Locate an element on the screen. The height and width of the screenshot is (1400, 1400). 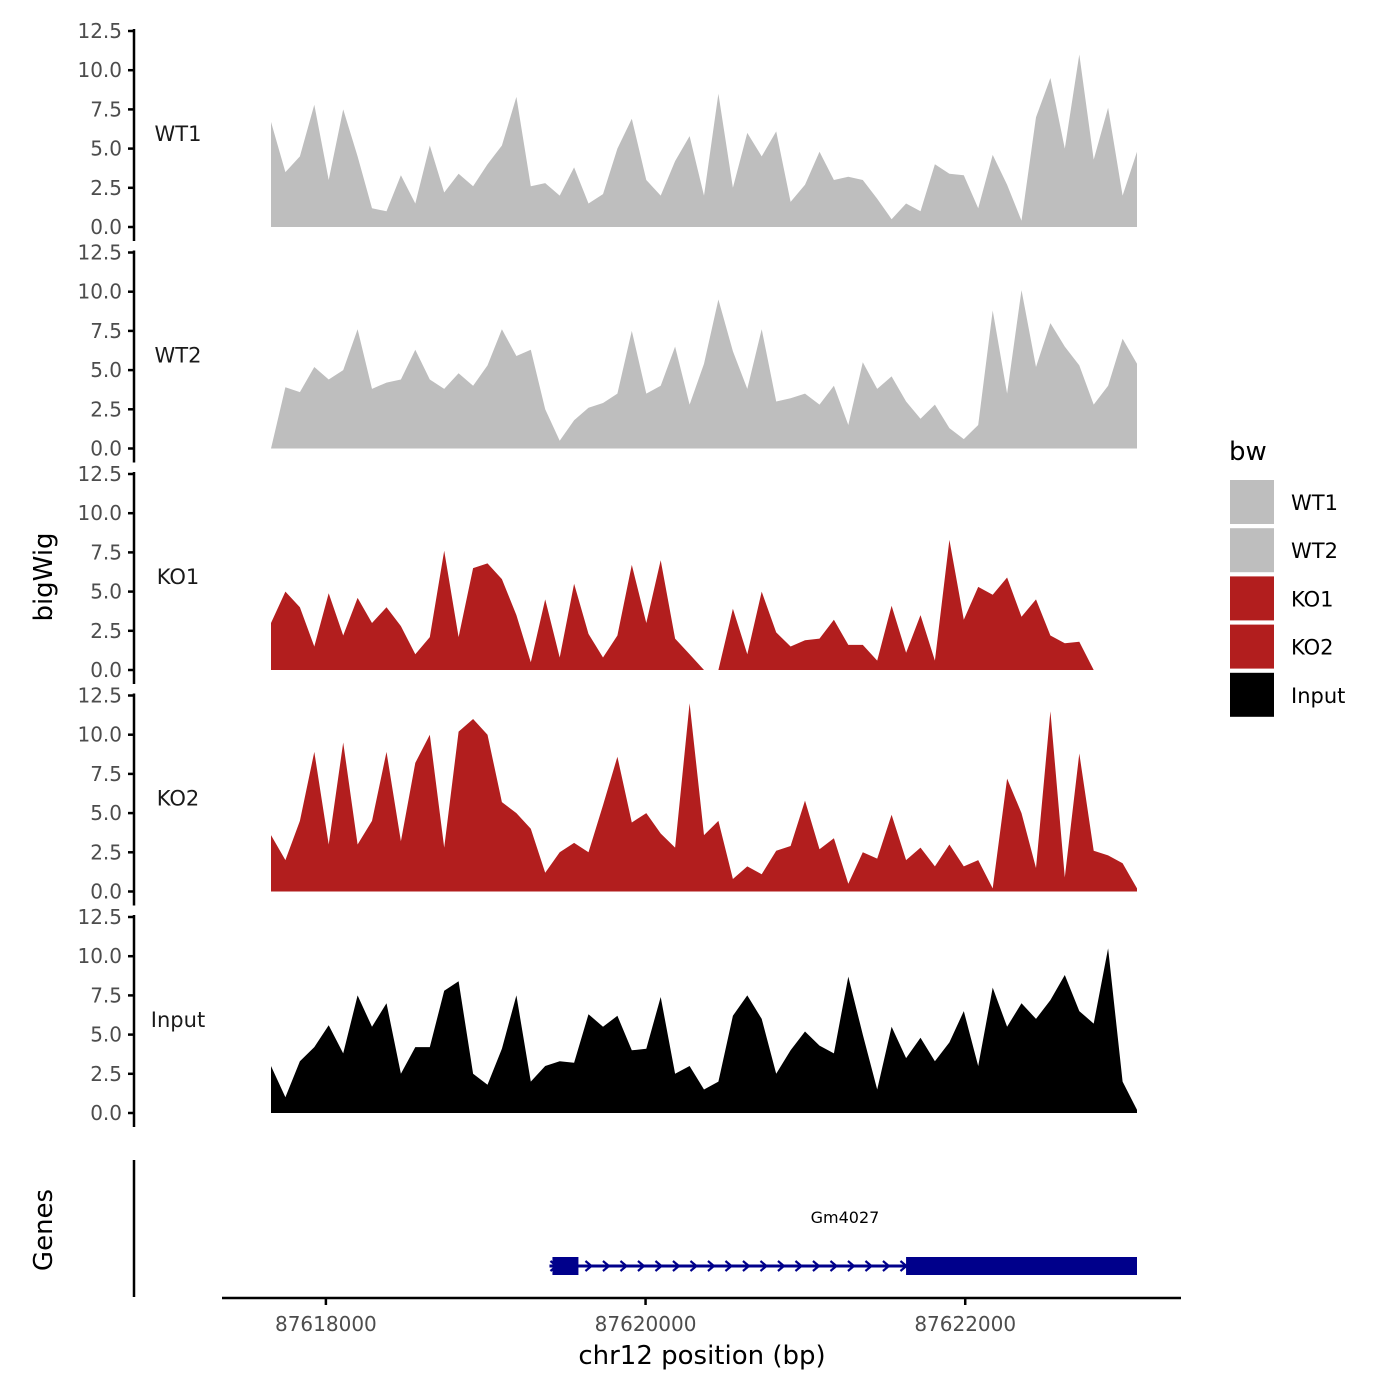
track-input: 0.0 2.5 5.0 7.5 10.0 12.5 Input is located at coordinates (607, 1016).